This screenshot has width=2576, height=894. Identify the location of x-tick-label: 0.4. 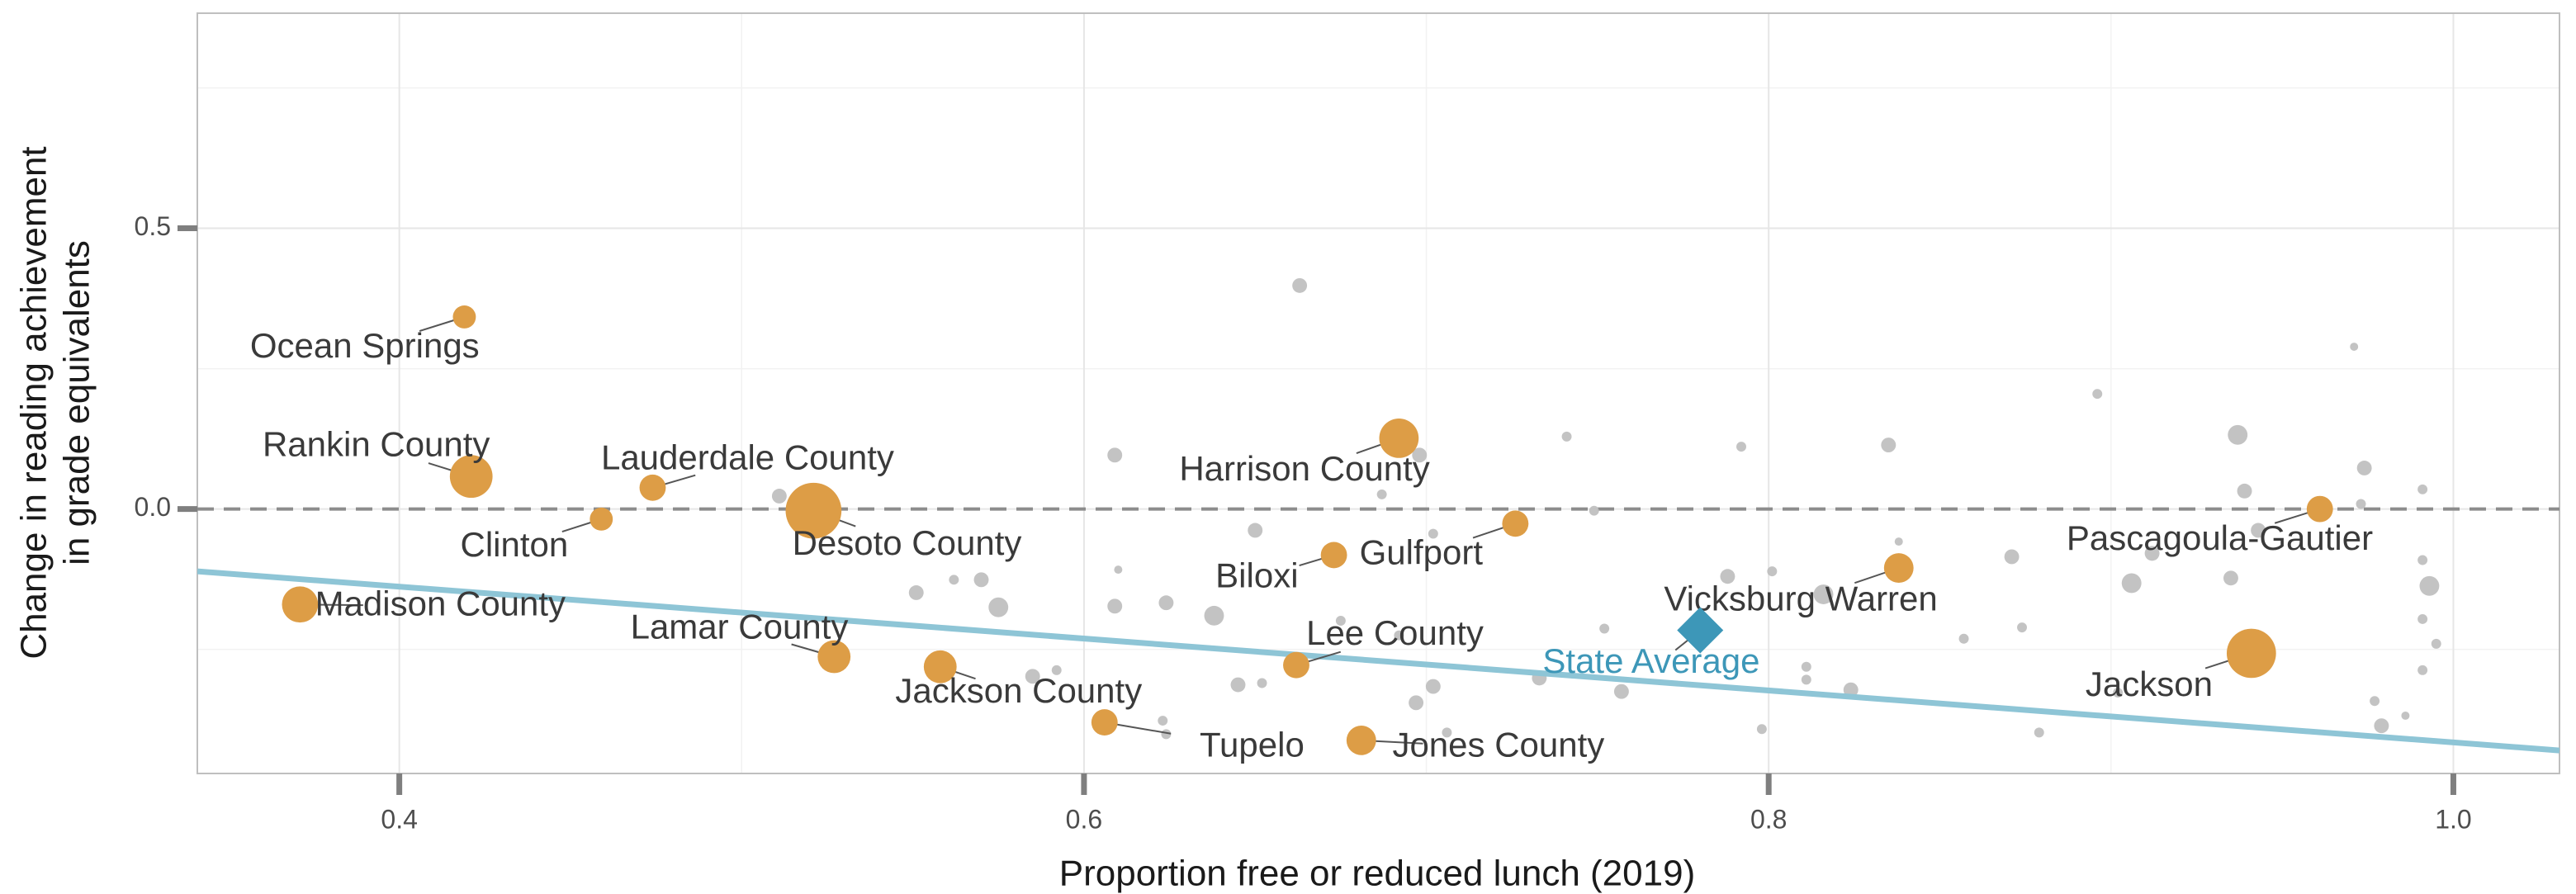
(399, 819).